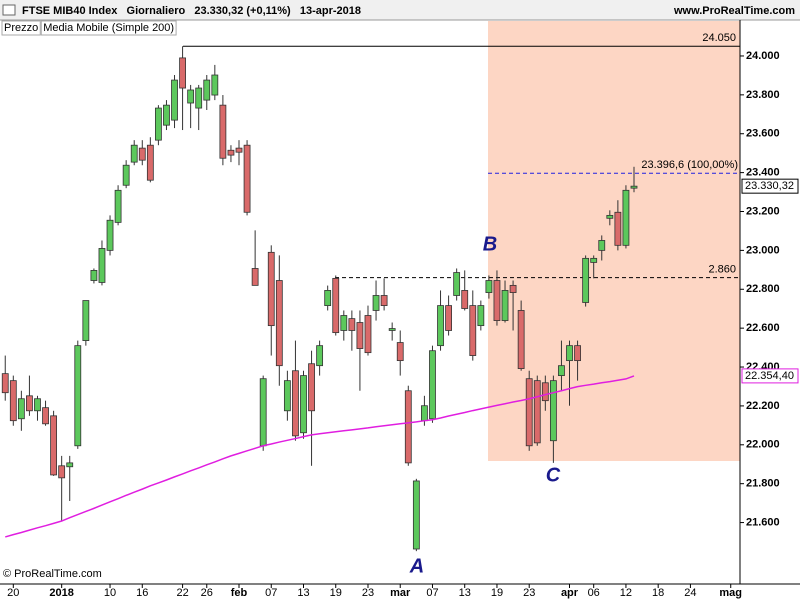  What do you see at coordinates (763, 445) in the screenshot?
I see `y-tick-label: 22.000` at bounding box center [763, 445].